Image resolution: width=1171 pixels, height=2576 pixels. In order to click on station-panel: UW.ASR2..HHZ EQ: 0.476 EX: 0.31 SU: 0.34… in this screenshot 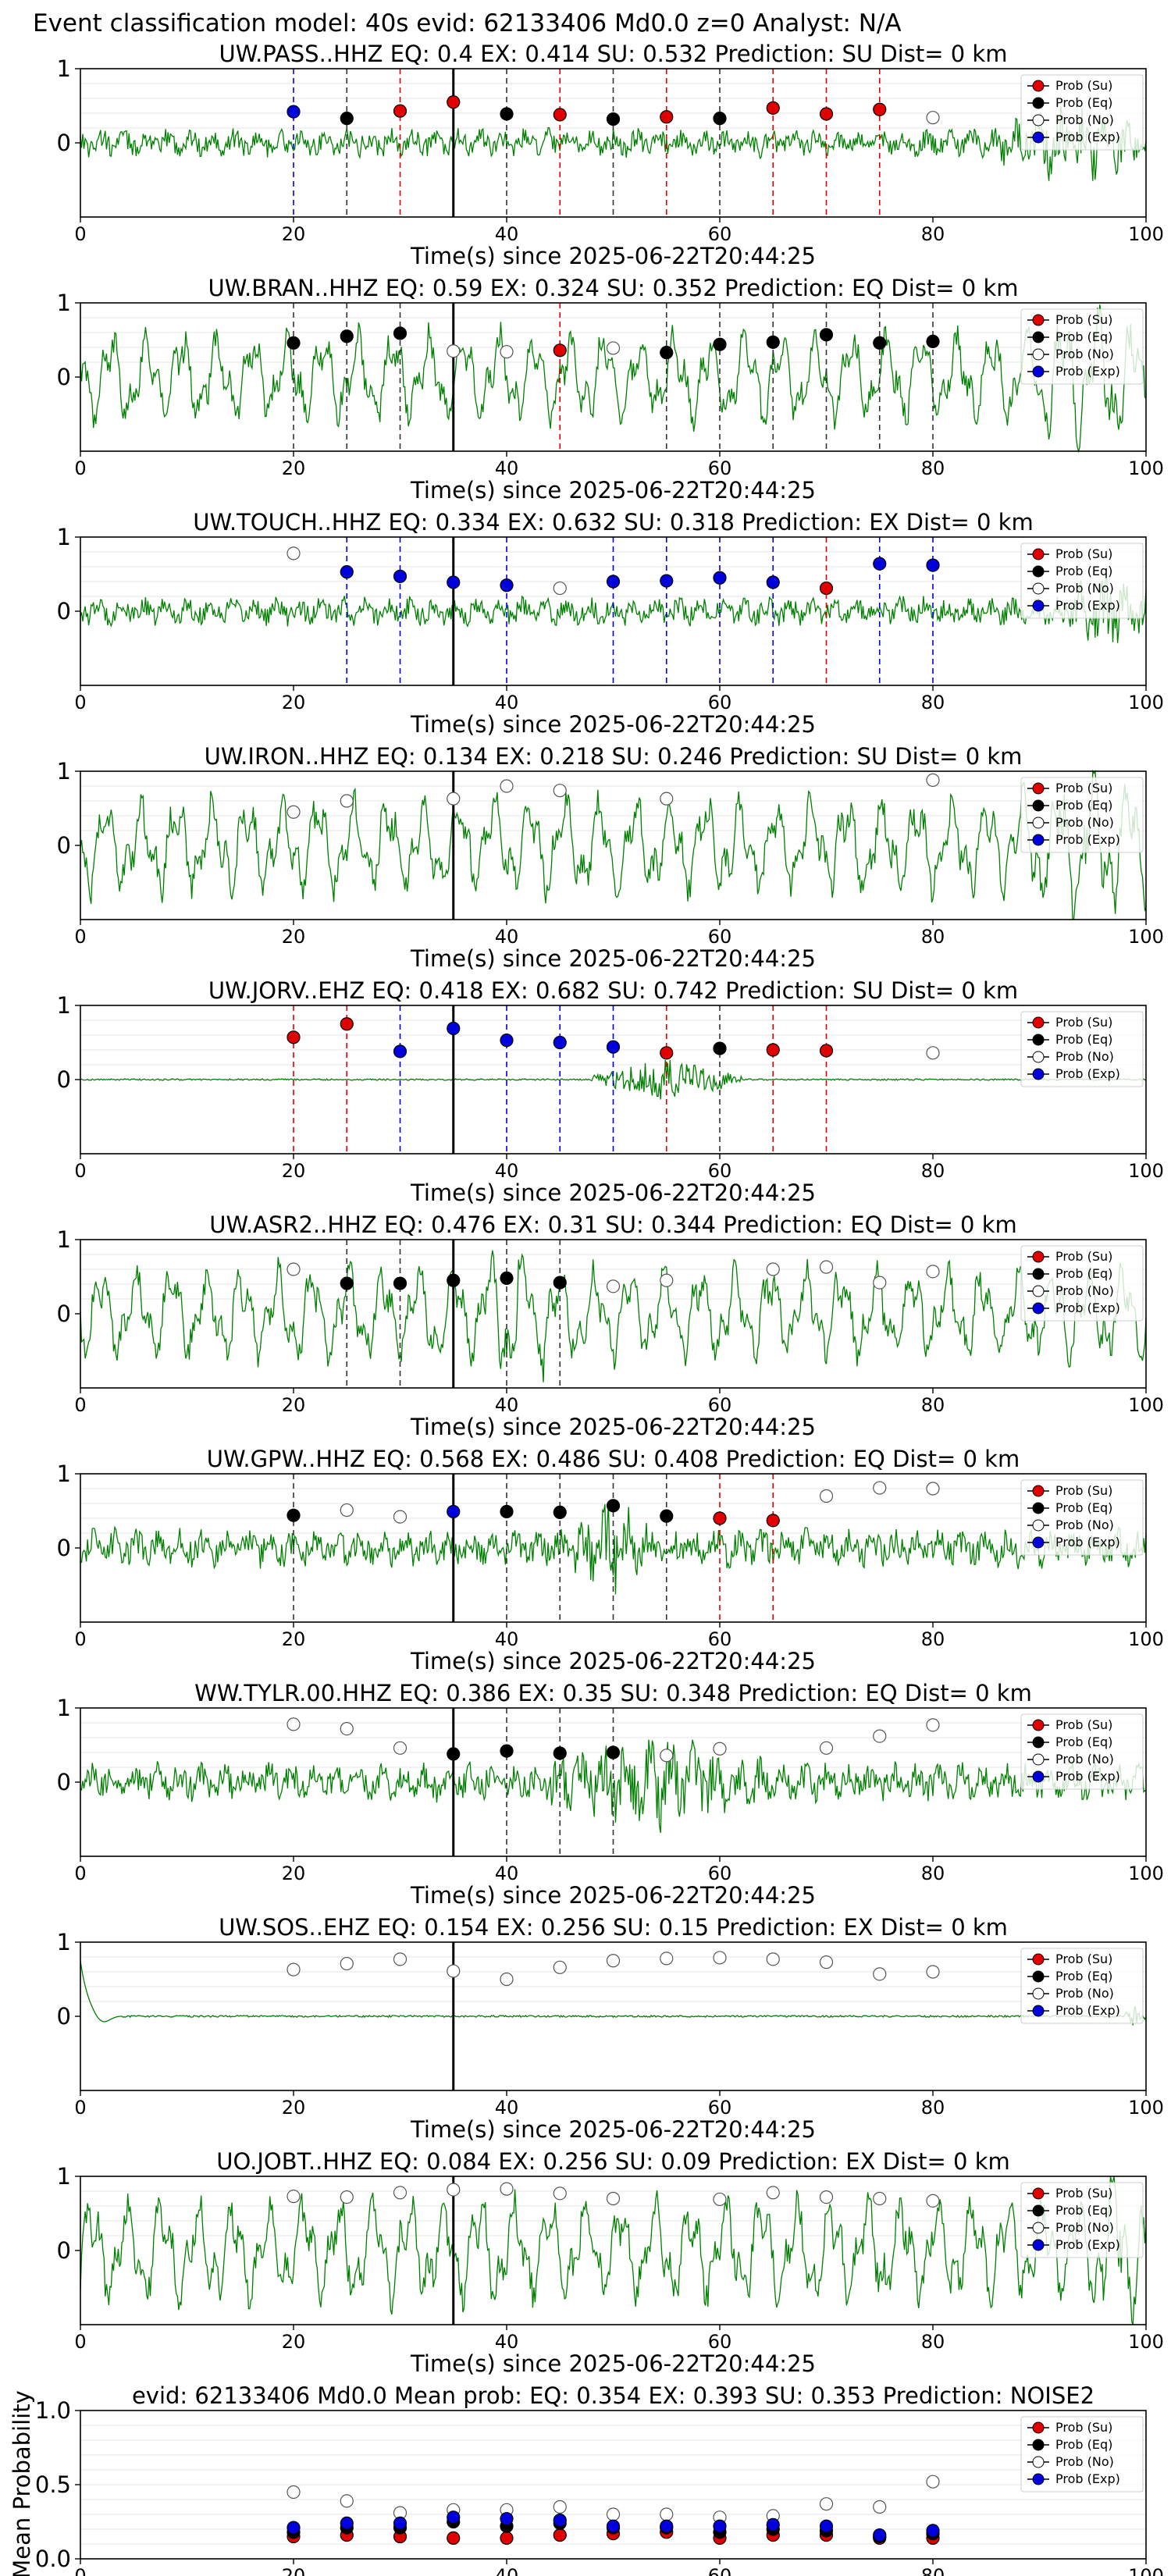, I will do `click(610, 1326)`.